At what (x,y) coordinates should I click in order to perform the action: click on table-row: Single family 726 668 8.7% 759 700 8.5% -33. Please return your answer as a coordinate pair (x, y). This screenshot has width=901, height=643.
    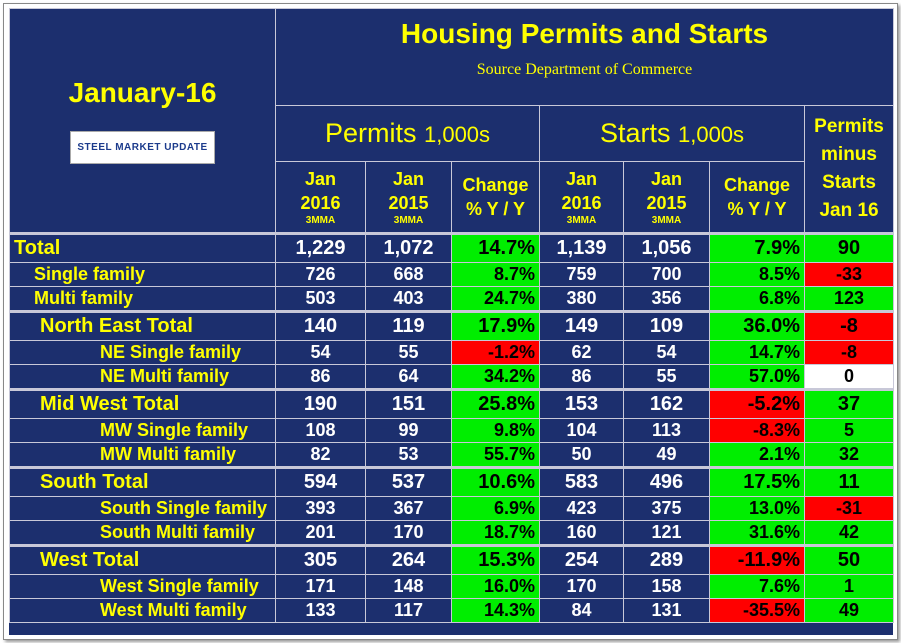
    Looking at the image, I should click on (452, 274).